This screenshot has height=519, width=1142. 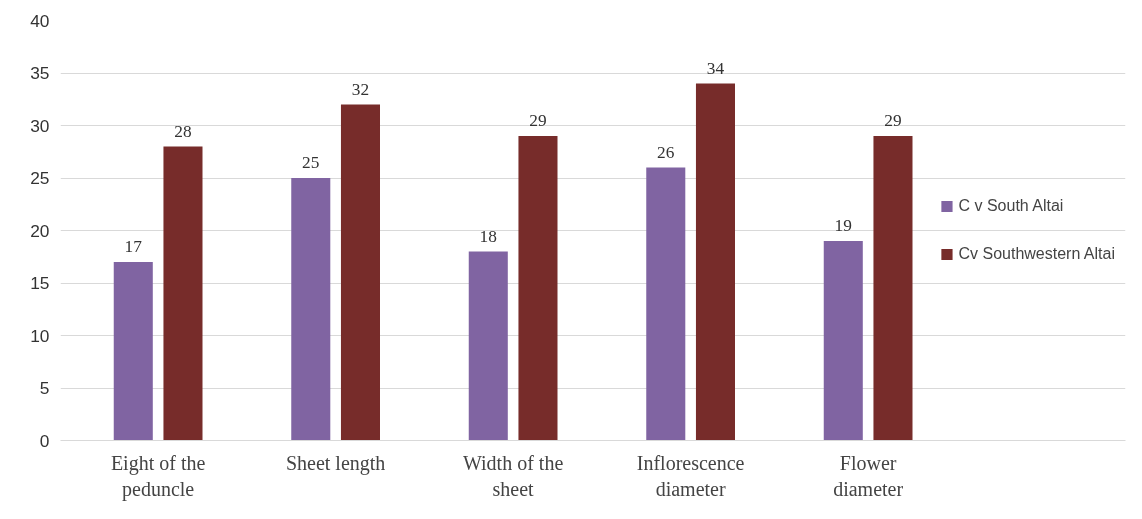 What do you see at coordinates (1011, 206) in the screenshot?
I see `legend-label: C v South Altai` at bounding box center [1011, 206].